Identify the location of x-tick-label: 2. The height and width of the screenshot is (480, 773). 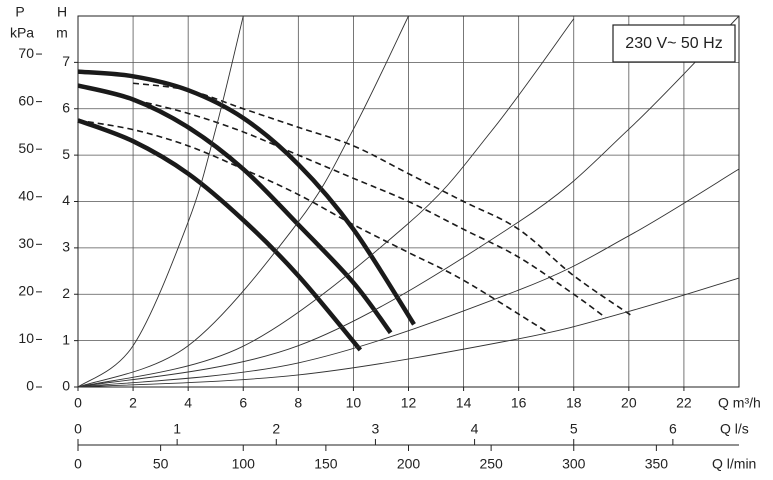
(133, 403).